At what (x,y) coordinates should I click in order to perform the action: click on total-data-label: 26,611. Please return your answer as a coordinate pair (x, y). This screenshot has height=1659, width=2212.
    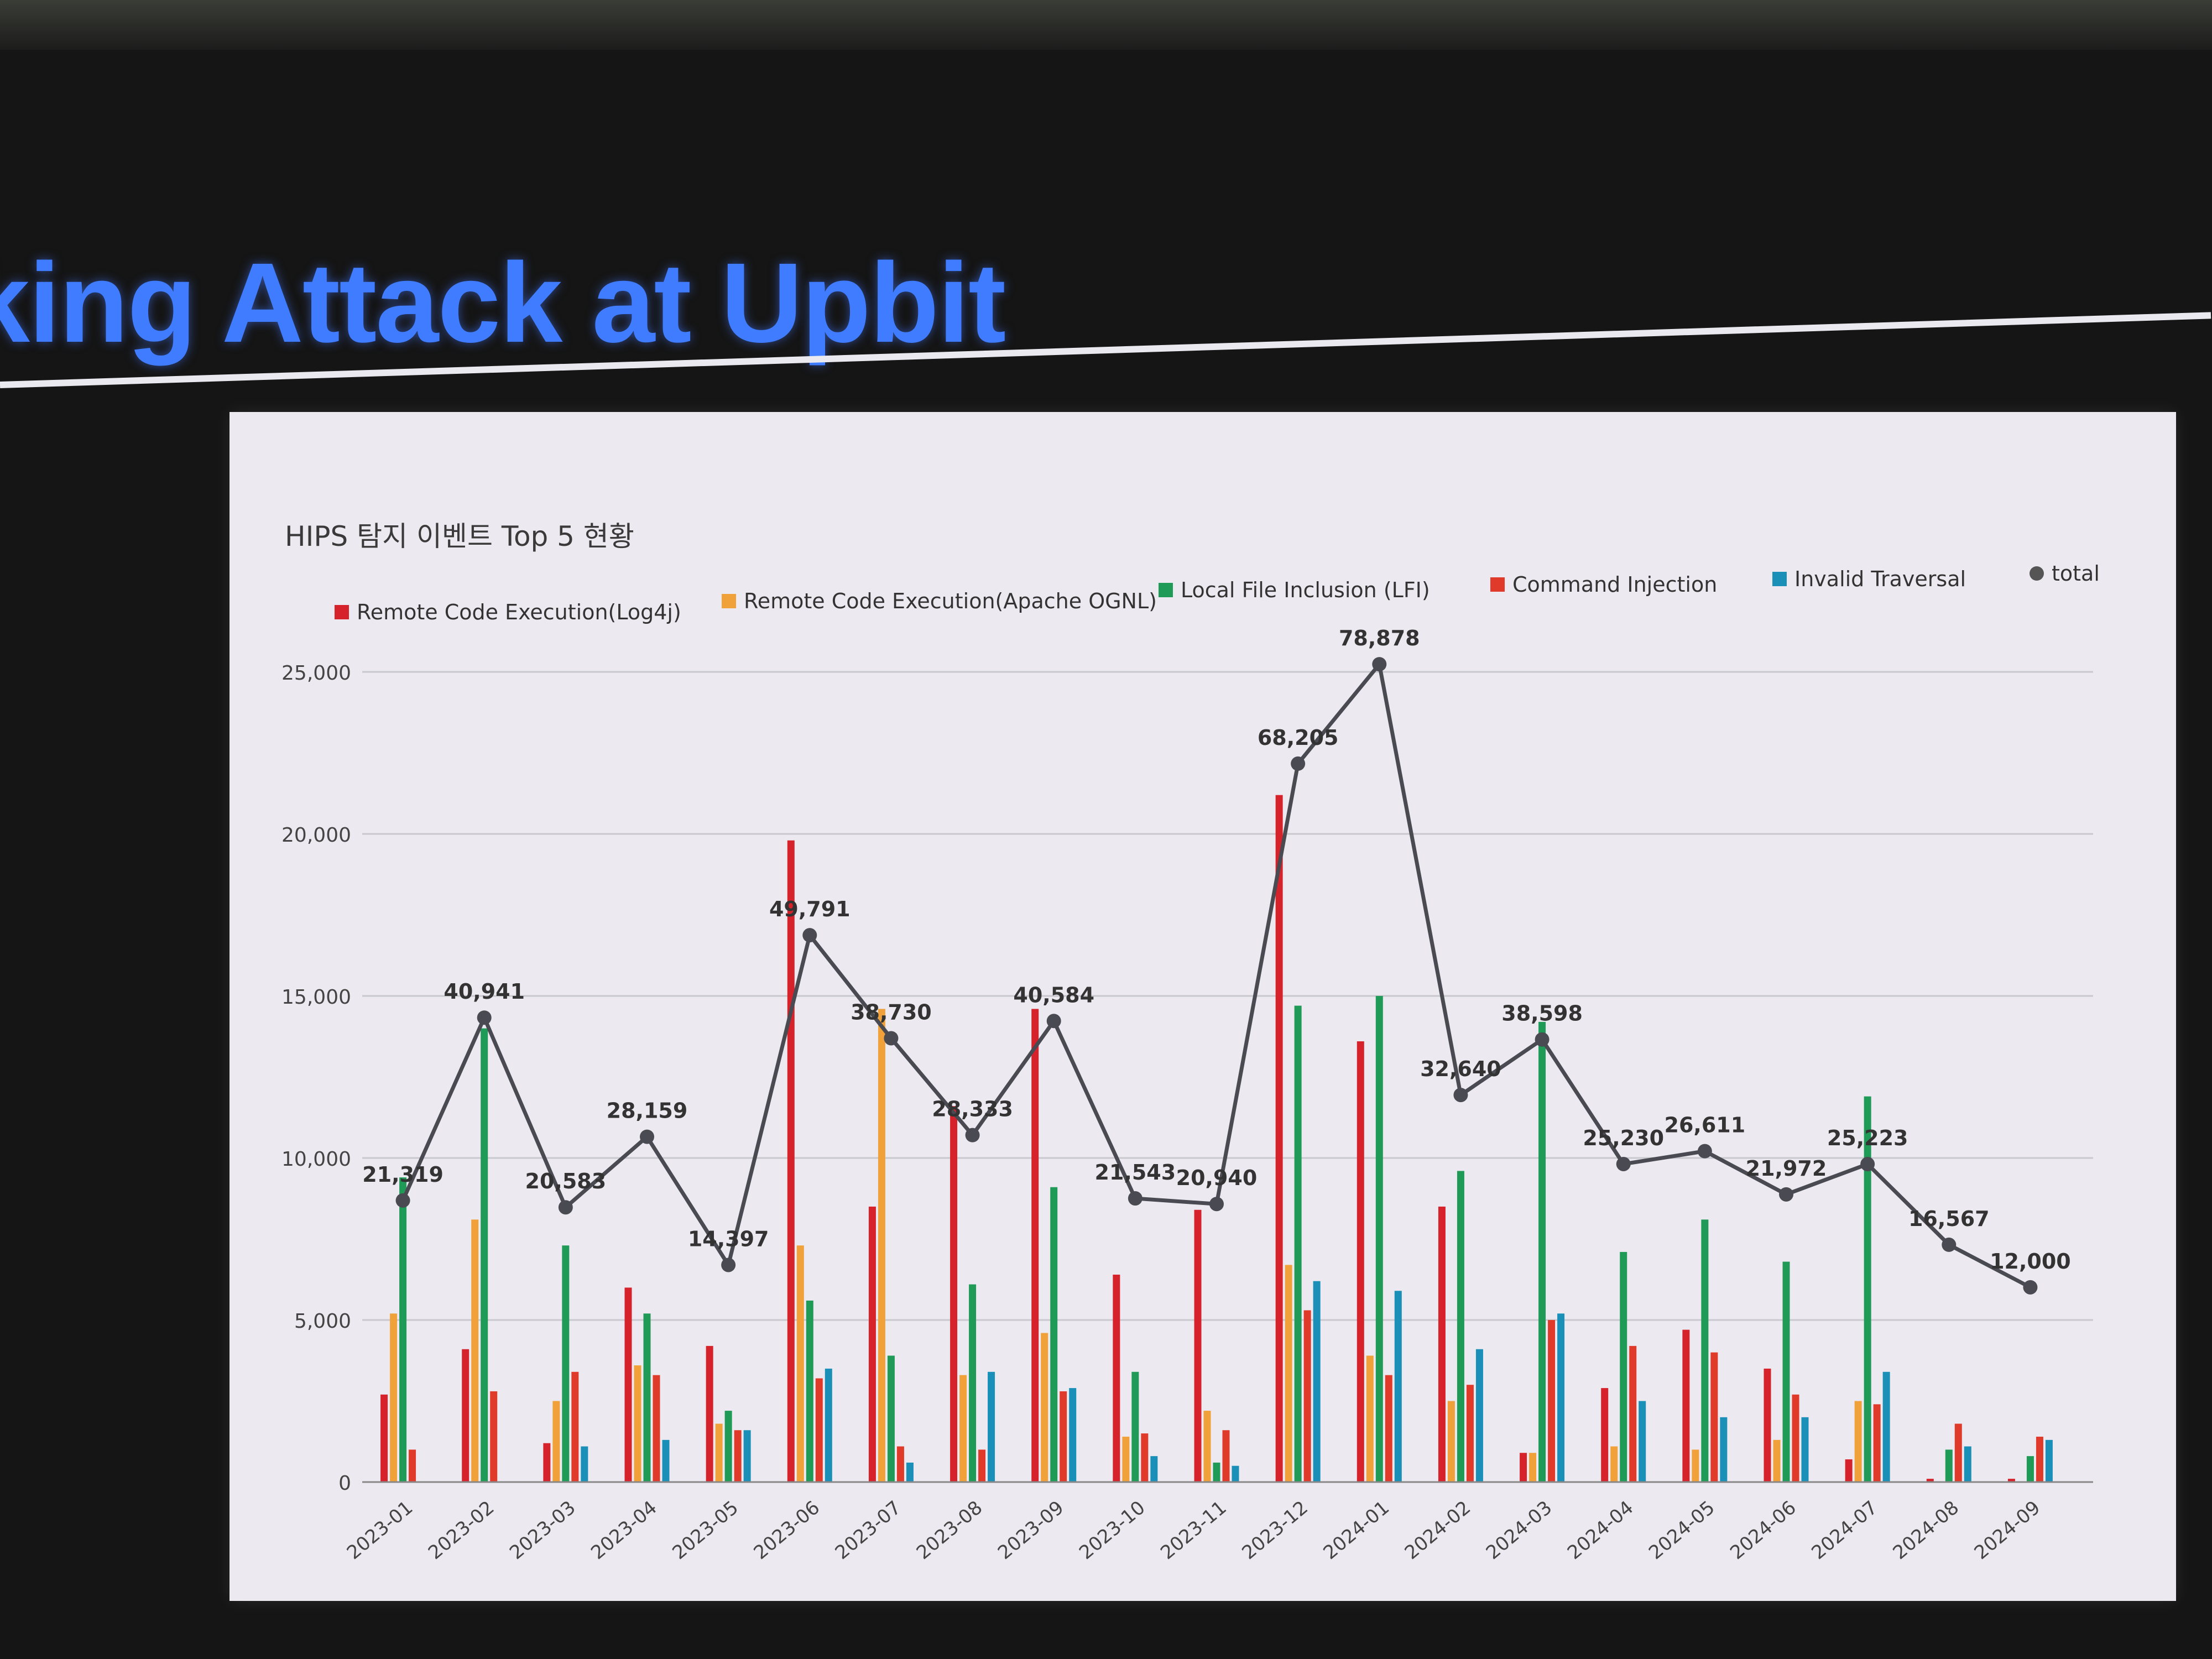
    Looking at the image, I should click on (1706, 1125).